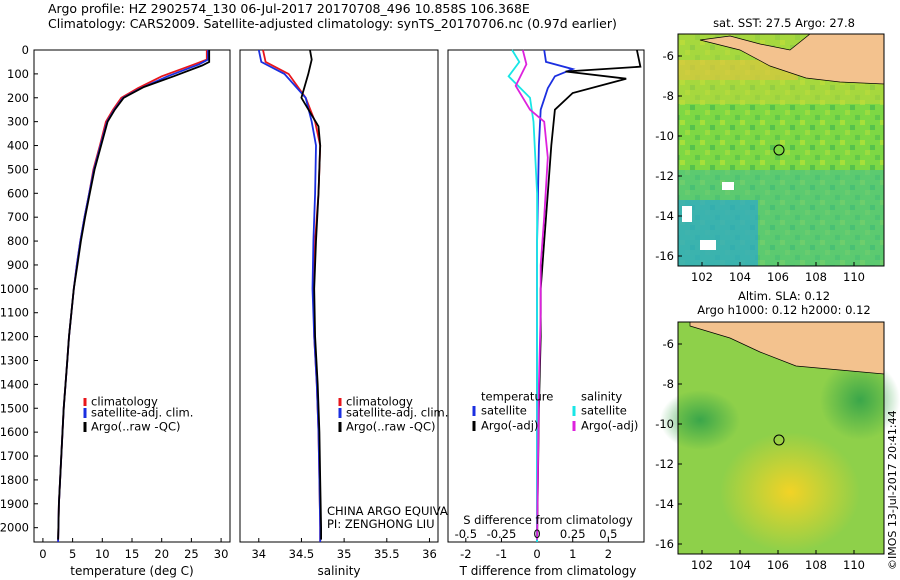 The height and width of the screenshot is (580, 900). I want to click on salinity-xlabel: salinity, so click(338, 571).